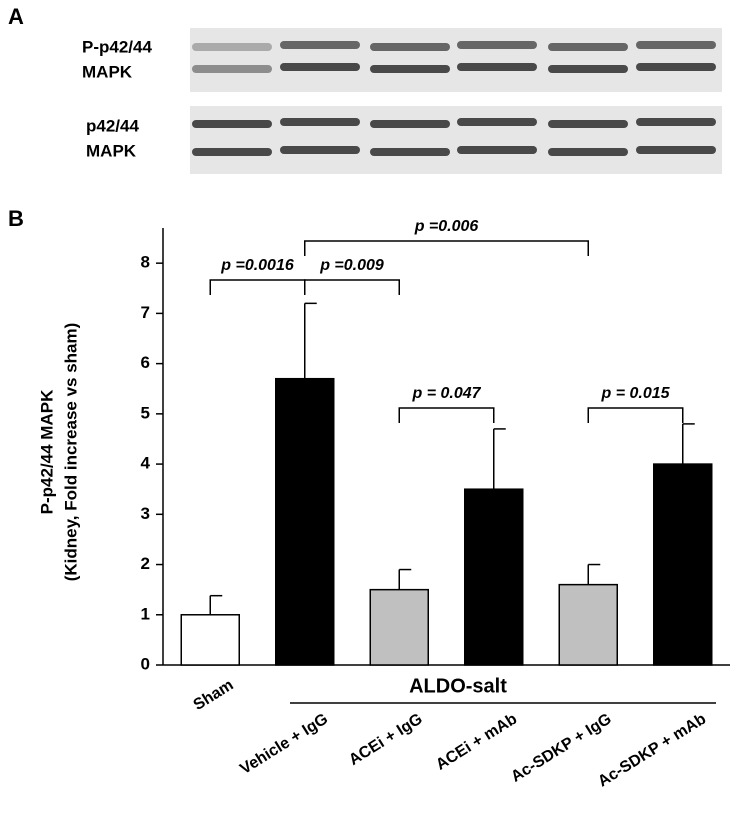 The height and width of the screenshot is (827, 750). Describe the element at coordinates (214, 696) in the screenshot. I see `x-tick-label: Sham` at that location.